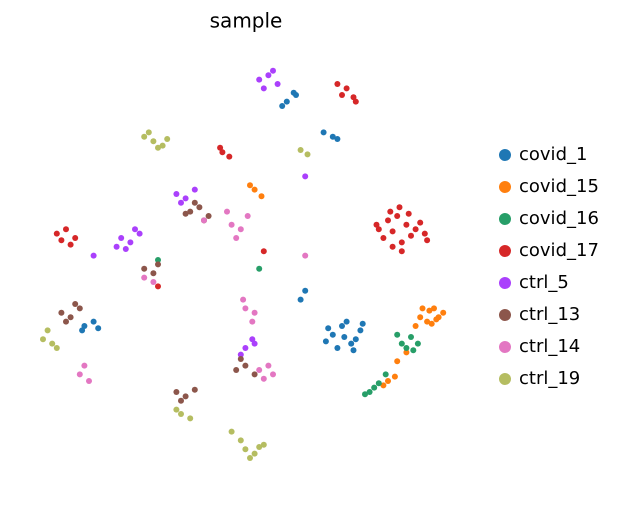 The image size is (634, 507). I want to click on chart-title: sample, so click(246, 21).